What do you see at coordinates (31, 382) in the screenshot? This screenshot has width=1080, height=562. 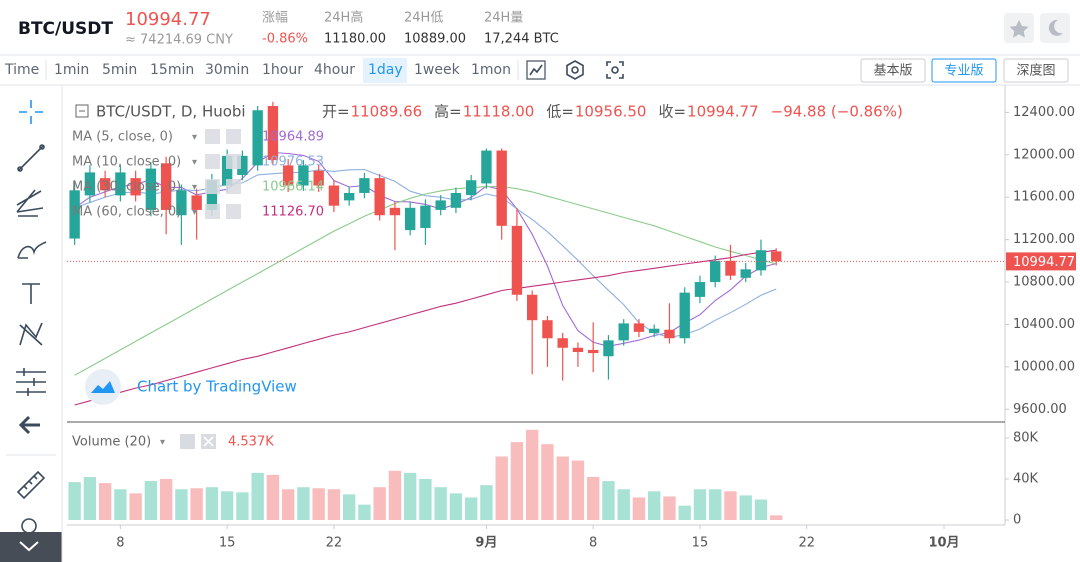 I see `prediction-tool` at bounding box center [31, 382].